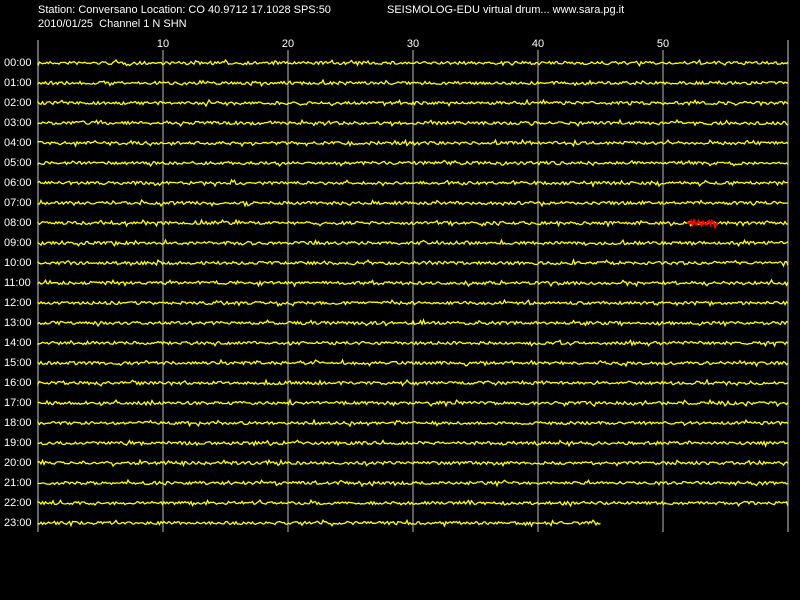 This screenshot has height=600, width=800. Describe the element at coordinates (18, 63) in the screenshot. I see `row-label: 00:00` at that location.